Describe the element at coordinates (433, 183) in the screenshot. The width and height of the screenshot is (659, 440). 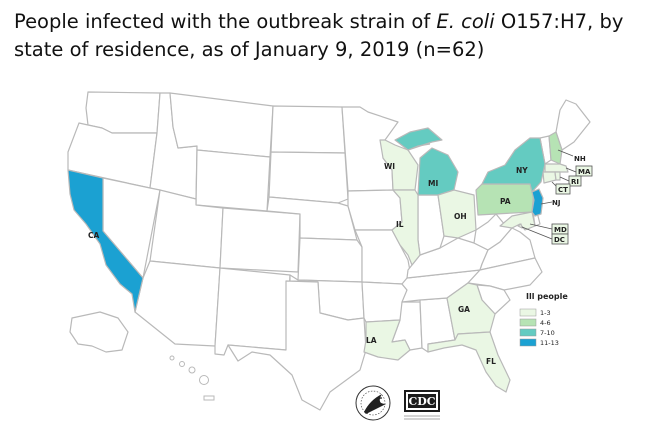
I see `label-mi: MI` at that location.